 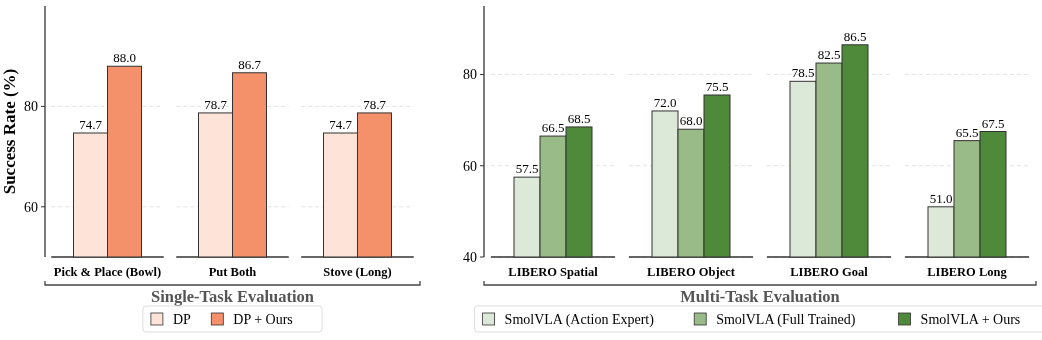 I want to click on data-label: 51.0, so click(x=941, y=198).